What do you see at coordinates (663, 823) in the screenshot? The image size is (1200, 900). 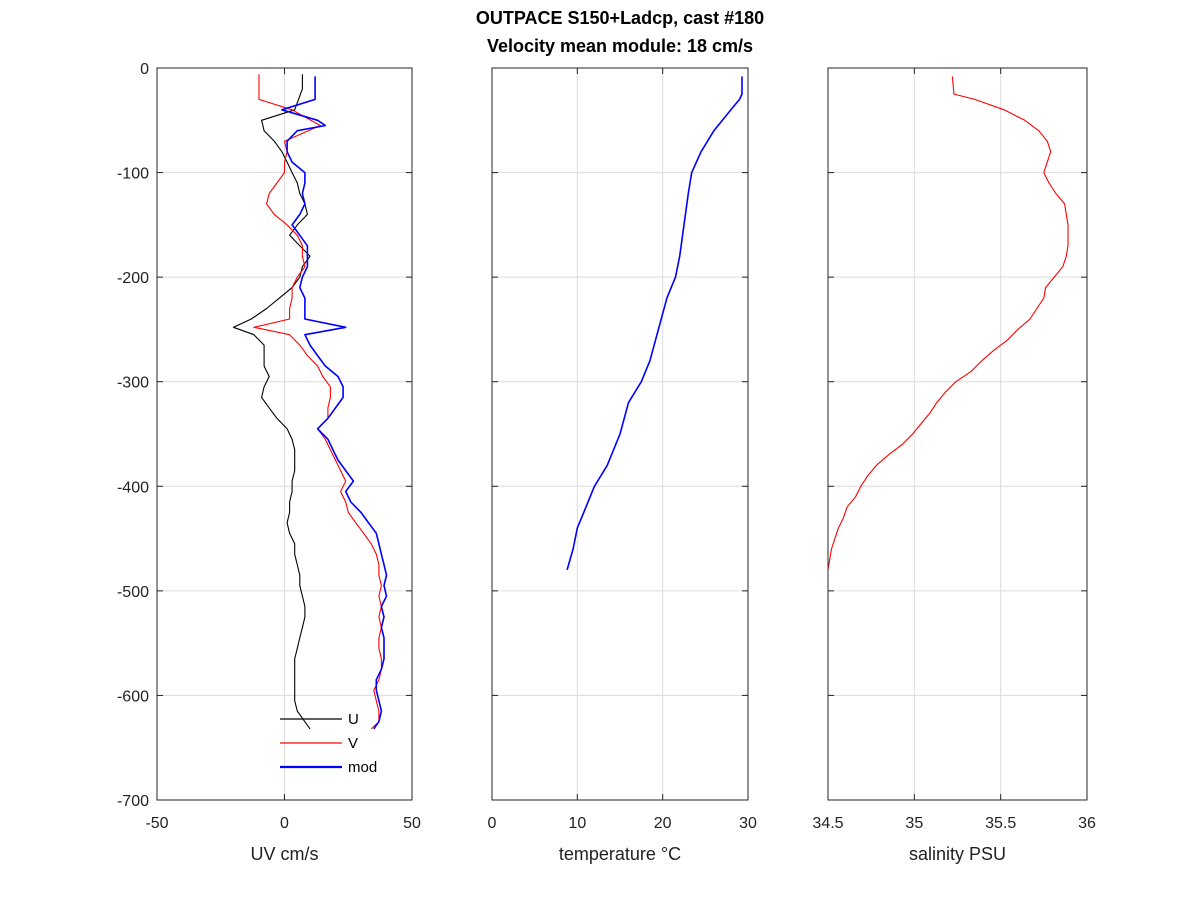 I see `x-tick-label: 20` at bounding box center [663, 823].